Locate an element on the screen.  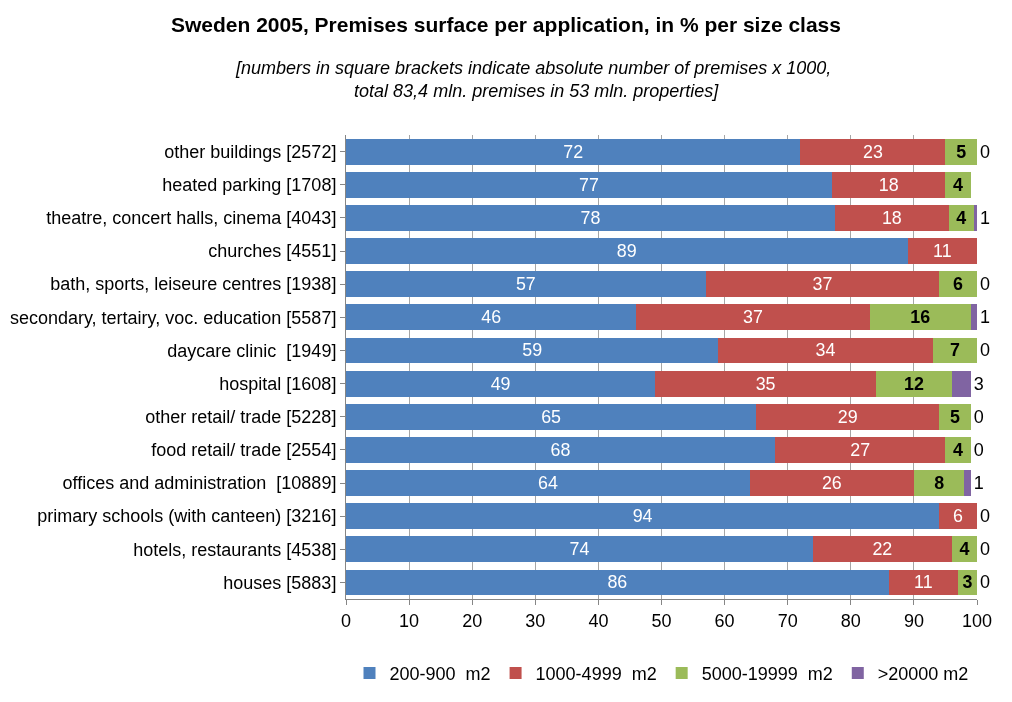
x-tick-label: 70 is located at coordinates (787, 620).